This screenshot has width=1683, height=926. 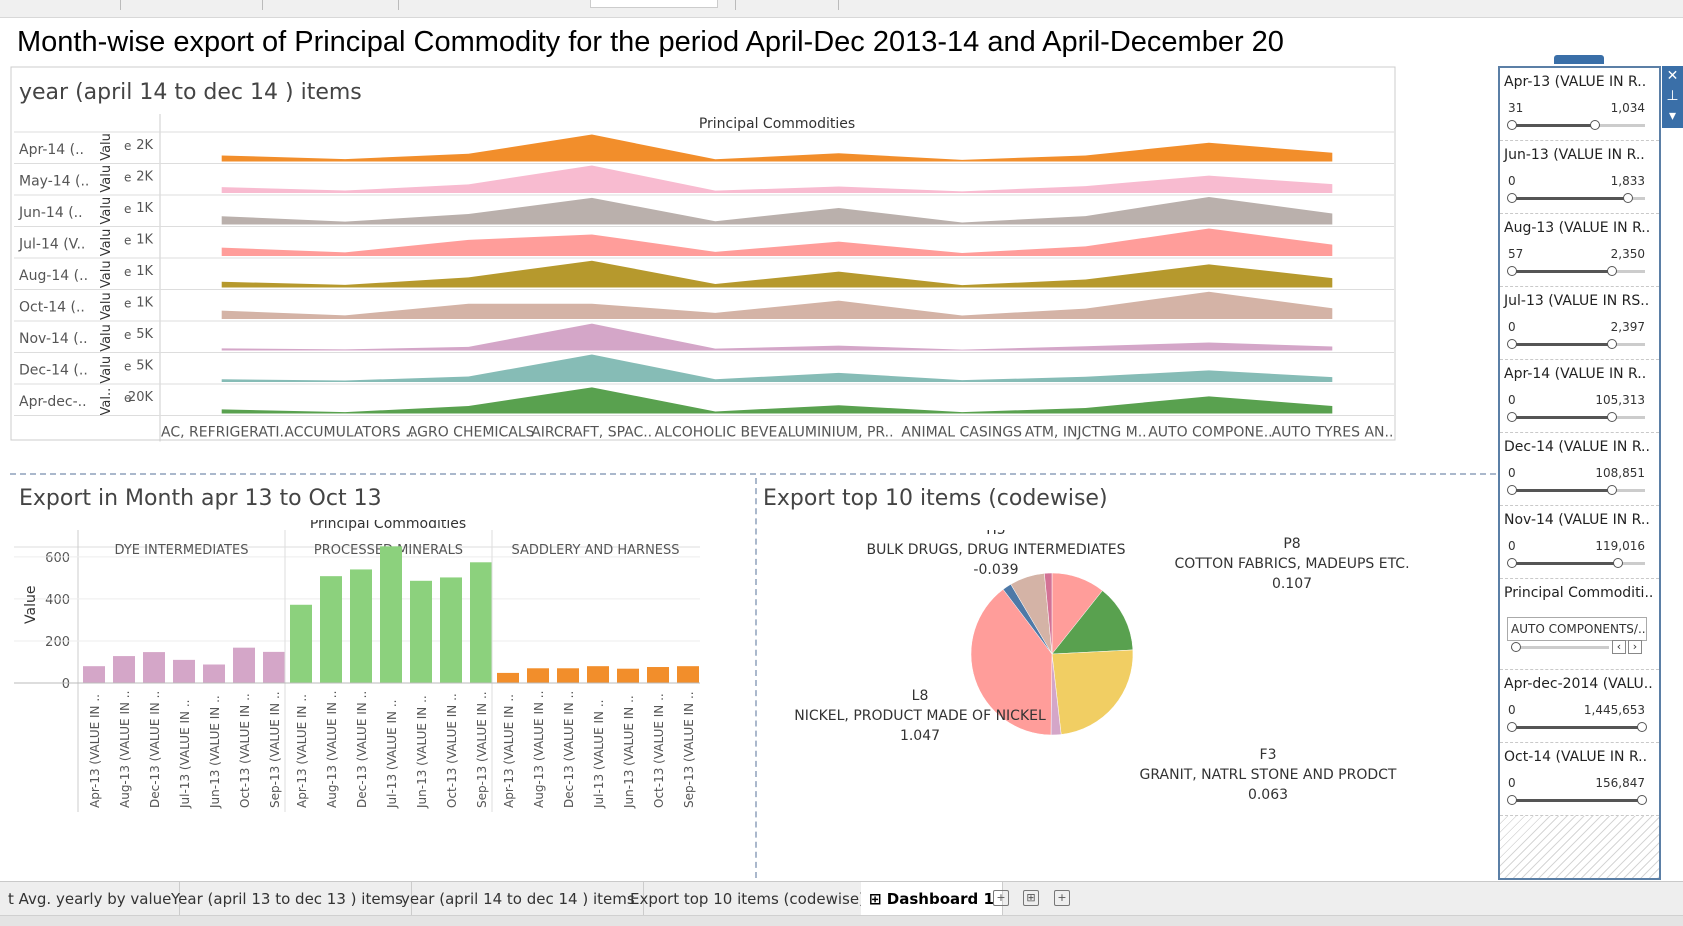 I want to click on bar-x-tick-label: Apr-13 (VALUE IN .., so click(x=302, y=751).